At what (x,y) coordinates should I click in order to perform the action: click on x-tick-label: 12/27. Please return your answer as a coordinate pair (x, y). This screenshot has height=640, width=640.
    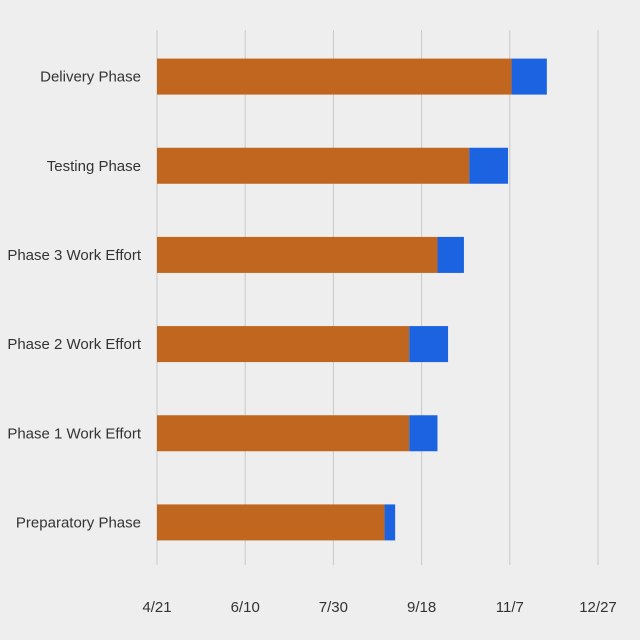
    Looking at the image, I should click on (598, 607).